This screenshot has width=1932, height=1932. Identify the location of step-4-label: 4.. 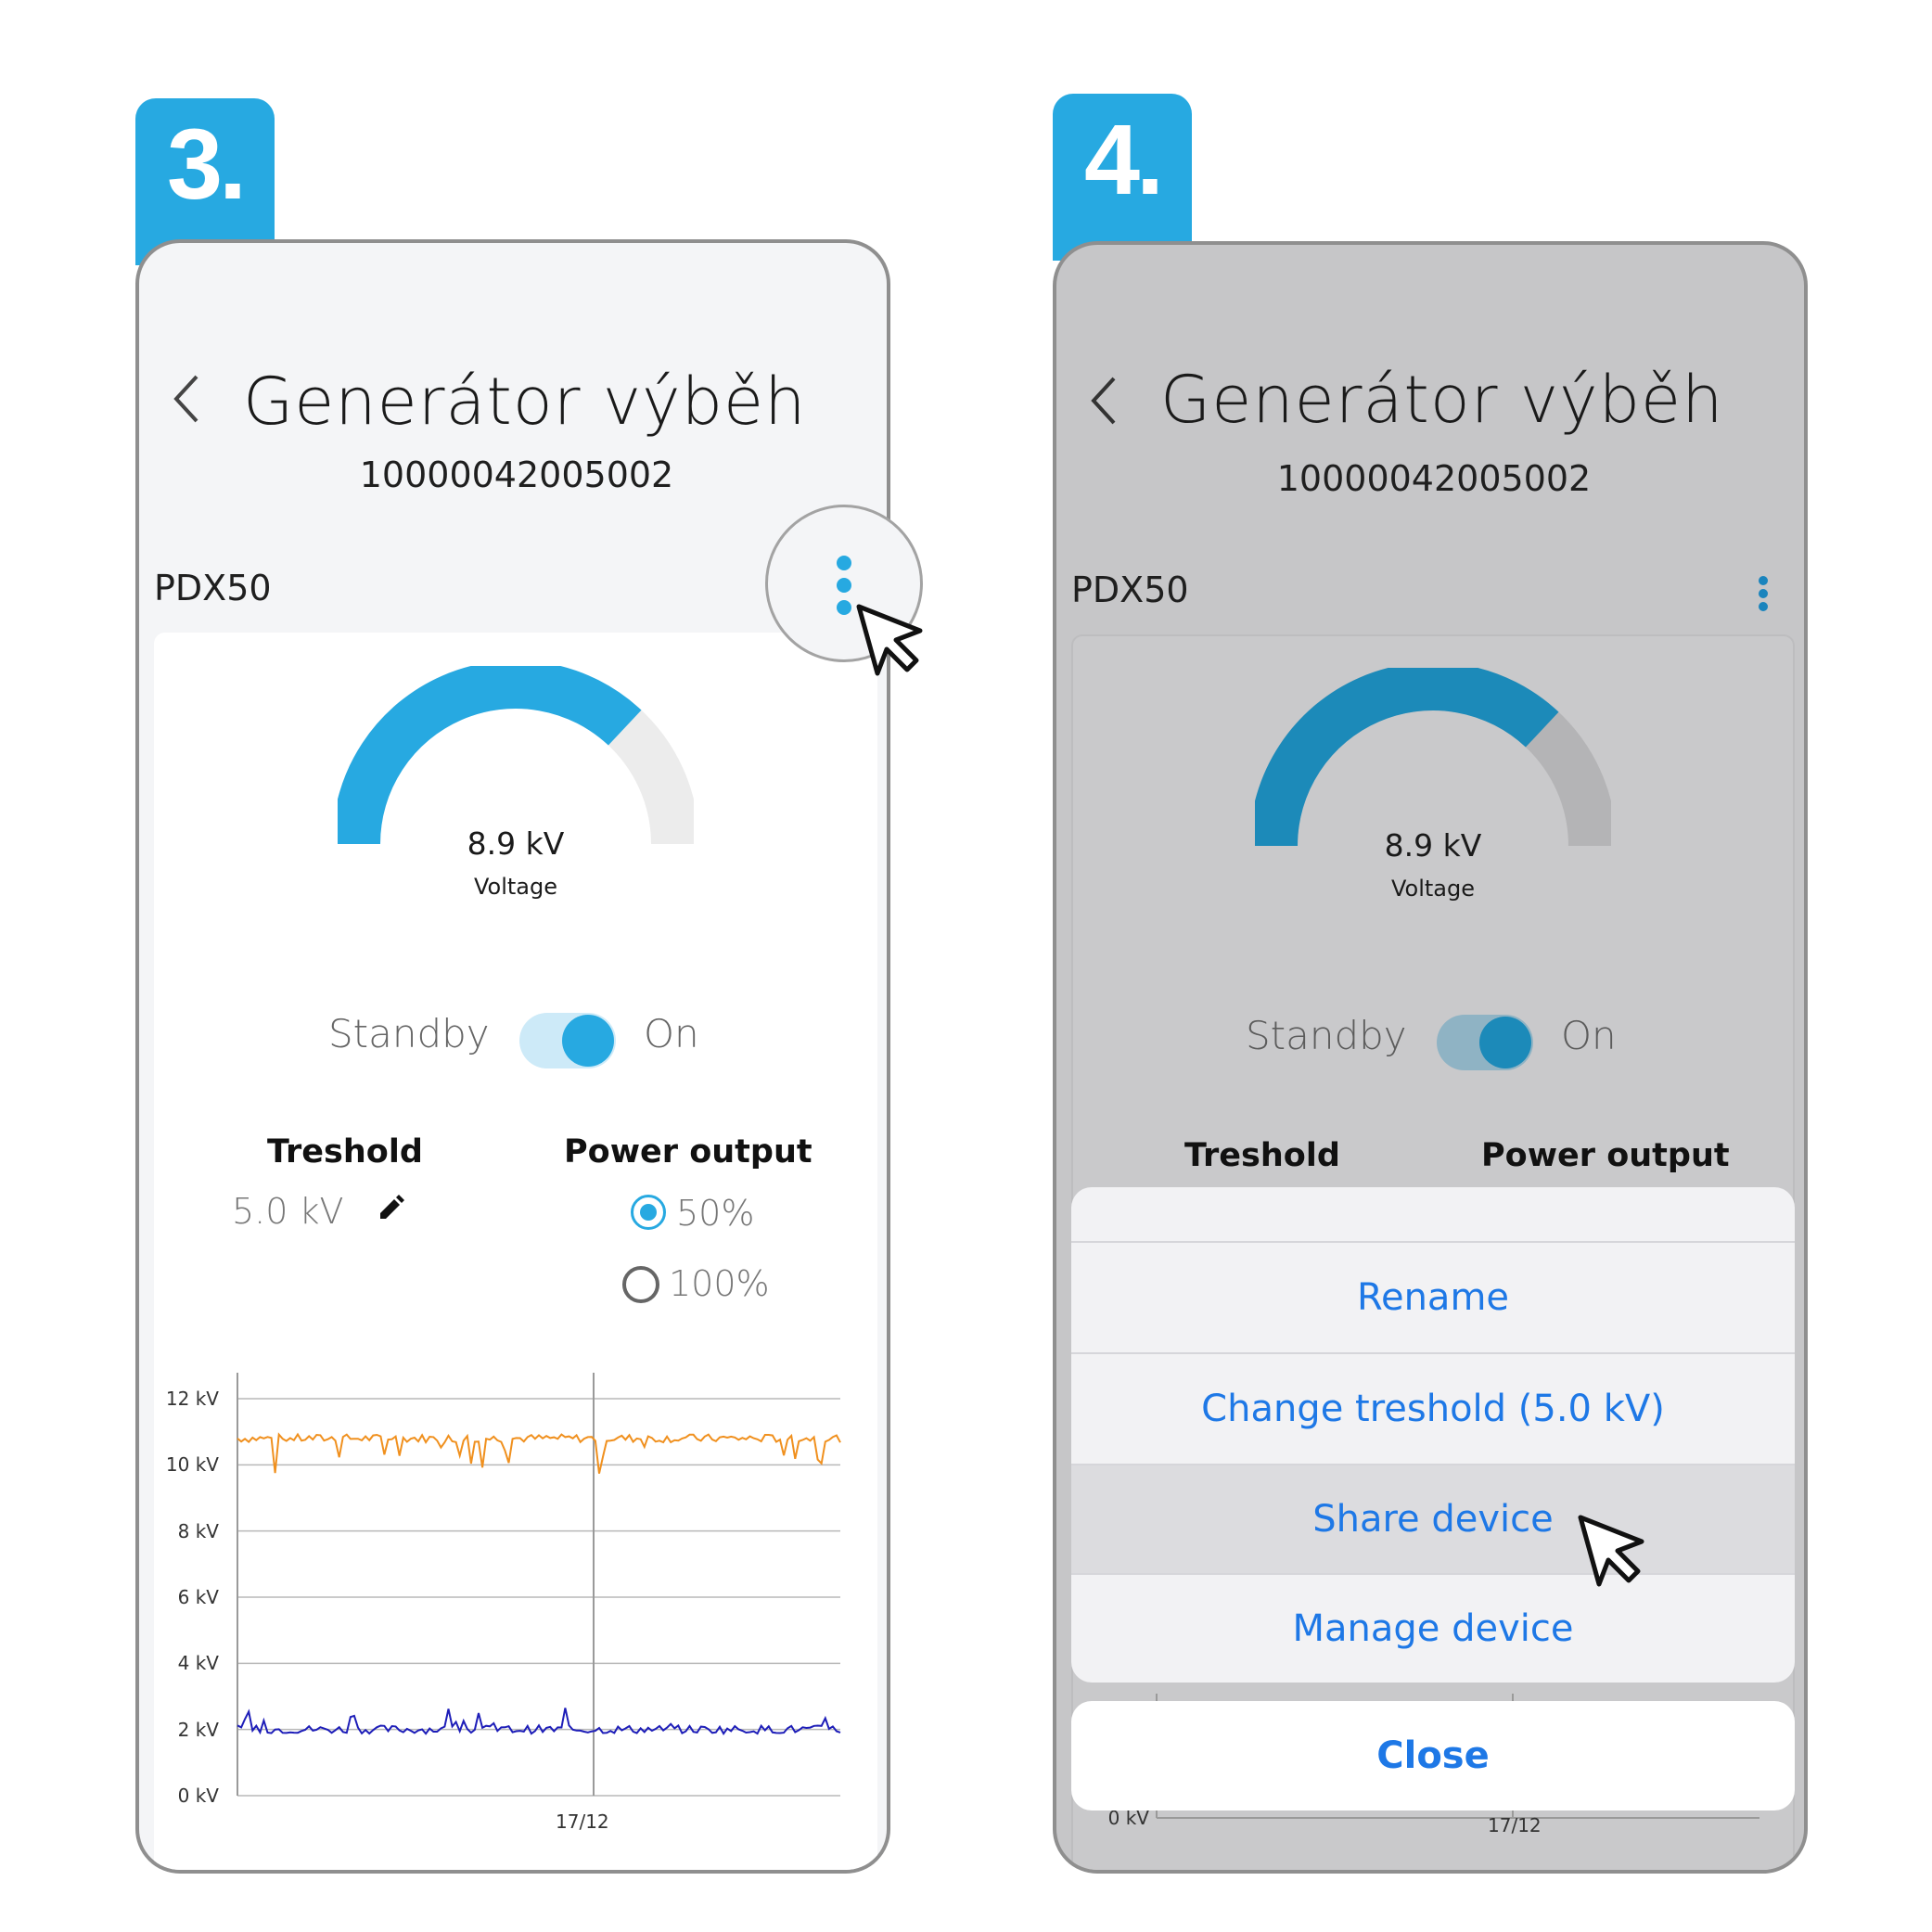
(1123, 158).